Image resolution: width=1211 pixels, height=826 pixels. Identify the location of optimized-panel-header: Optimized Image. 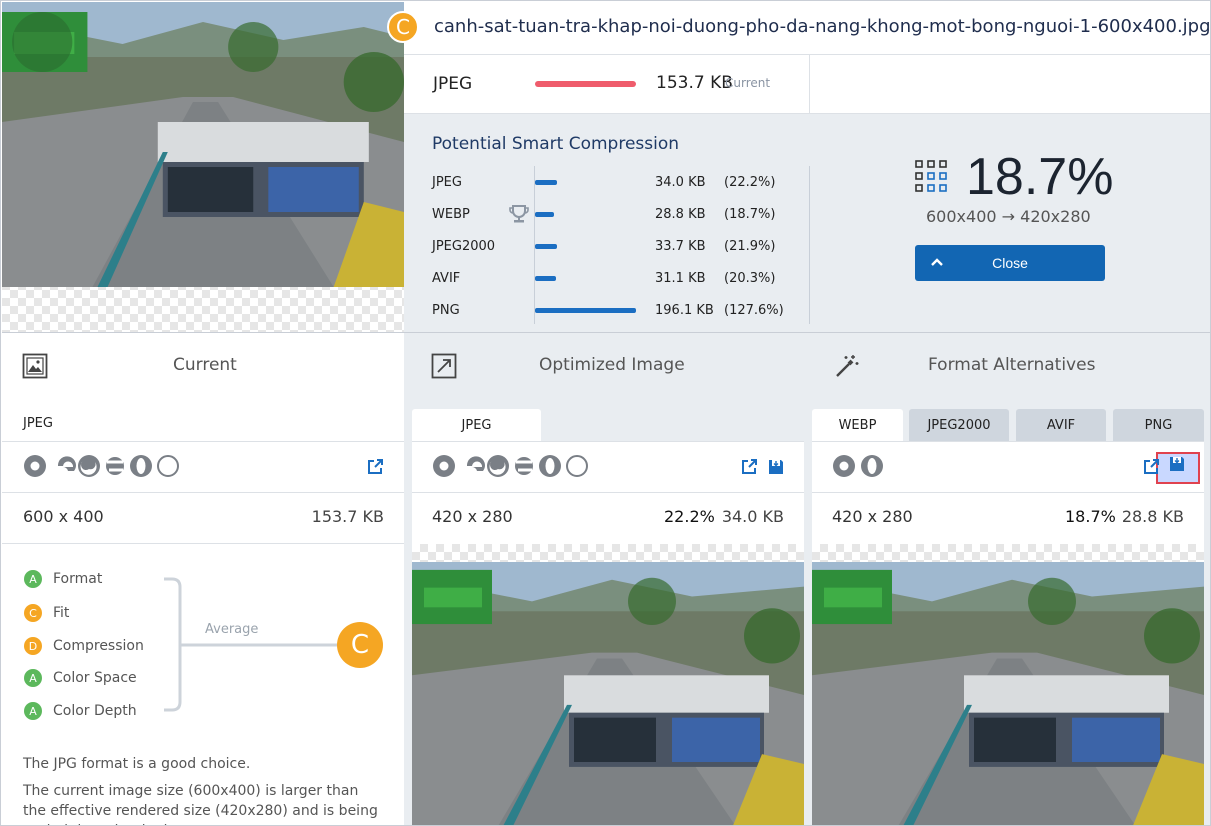
(605, 363).